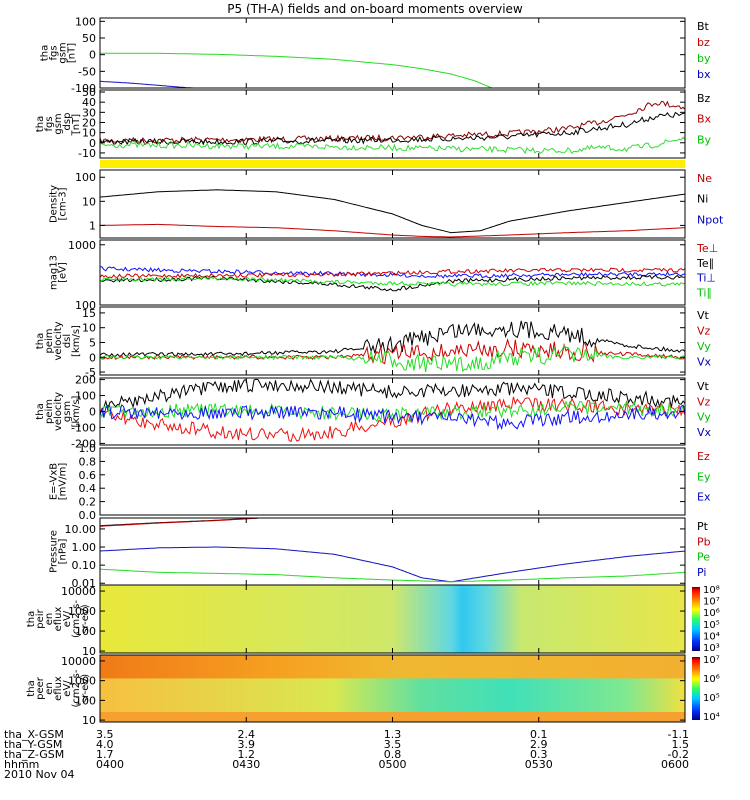 The height and width of the screenshot is (800, 750). Describe the element at coordinates (89, 122) in the screenshot. I see `ytick-label: 20` at that location.